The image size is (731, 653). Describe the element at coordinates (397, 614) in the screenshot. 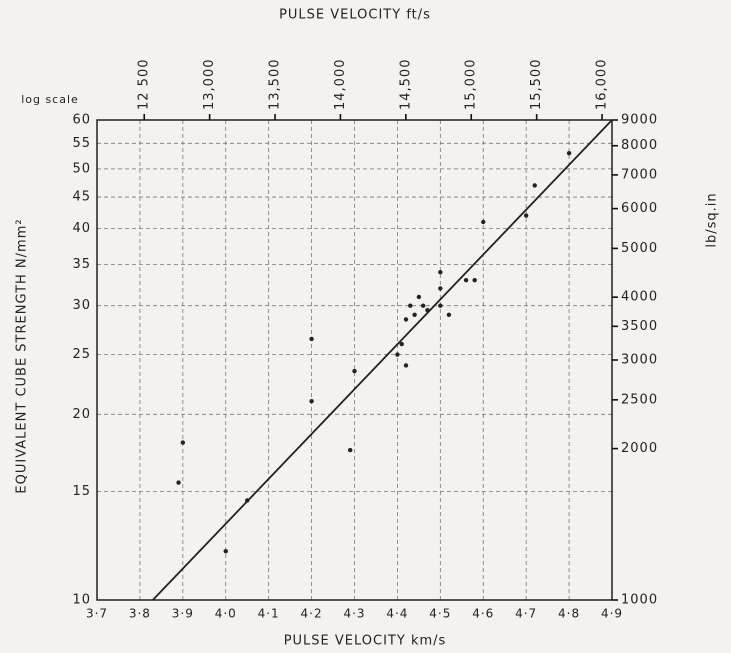

I see `x-tick-label: 4·4` at that location.